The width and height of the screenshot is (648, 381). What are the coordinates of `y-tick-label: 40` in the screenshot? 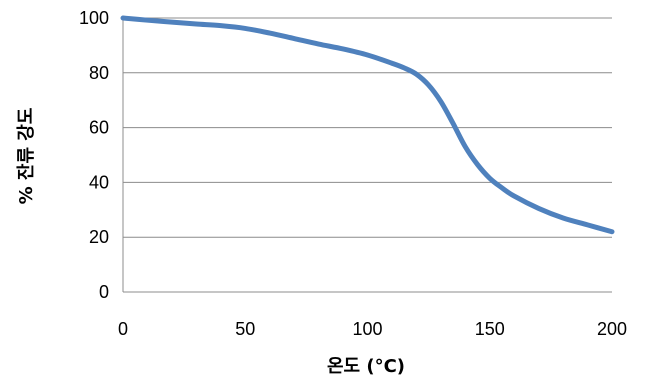 It's located at (99, 182).